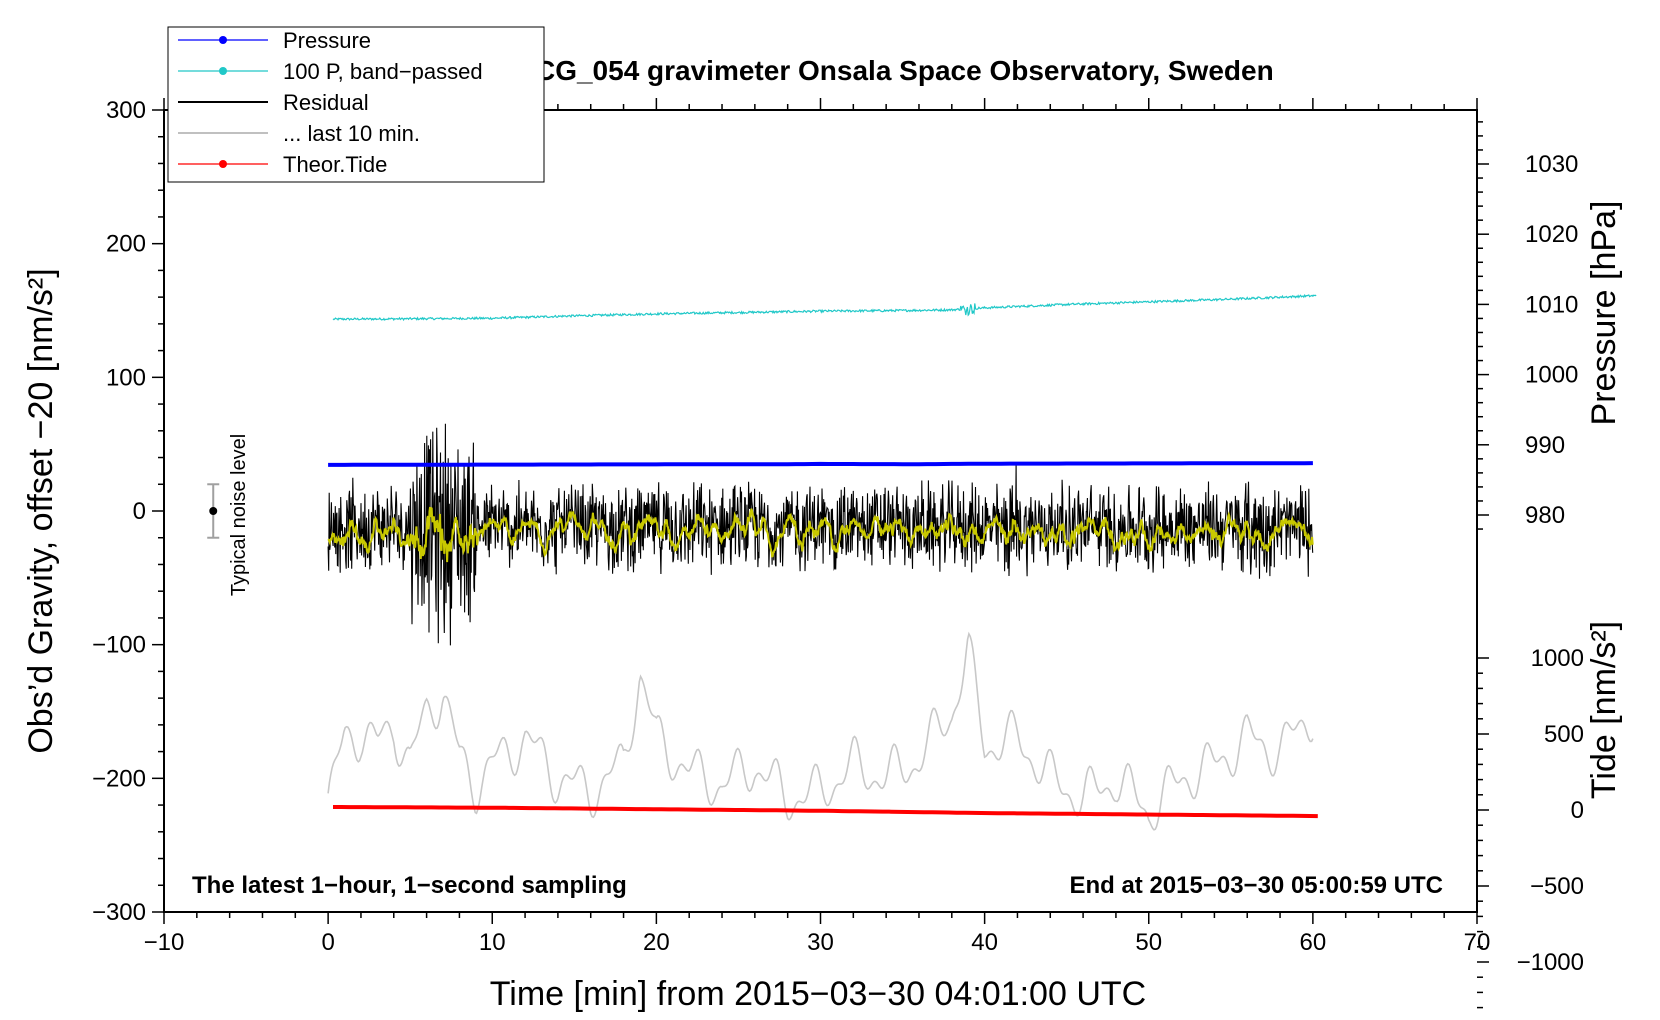 Image resolution: width=1660 pixels, height=1020 pixels. What do you see at coordinates (409, 885) in the screenshot?
I see `sampling-note: The latest 1−hour, 1−second sampling` at bounding box center [409, 885].